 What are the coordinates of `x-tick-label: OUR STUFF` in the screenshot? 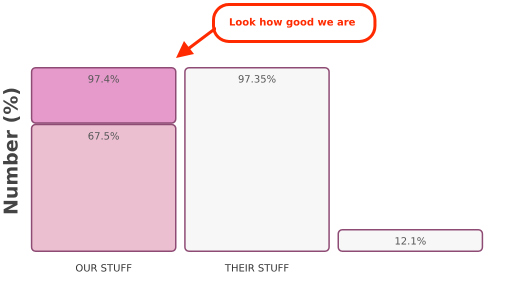 It's located at (103, 269).